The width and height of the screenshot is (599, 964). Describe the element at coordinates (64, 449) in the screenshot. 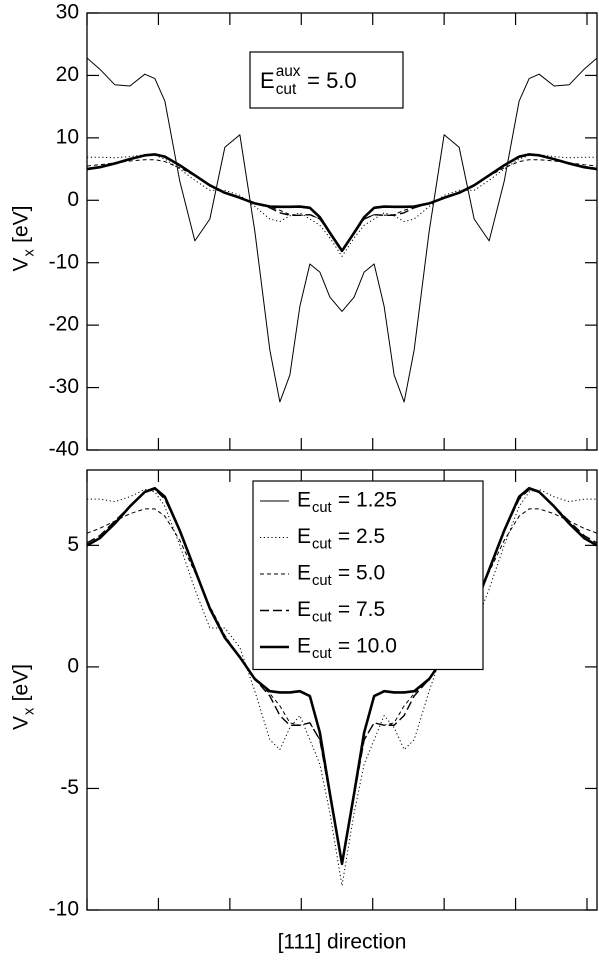

I see `y-tick-label: -40` at that location.